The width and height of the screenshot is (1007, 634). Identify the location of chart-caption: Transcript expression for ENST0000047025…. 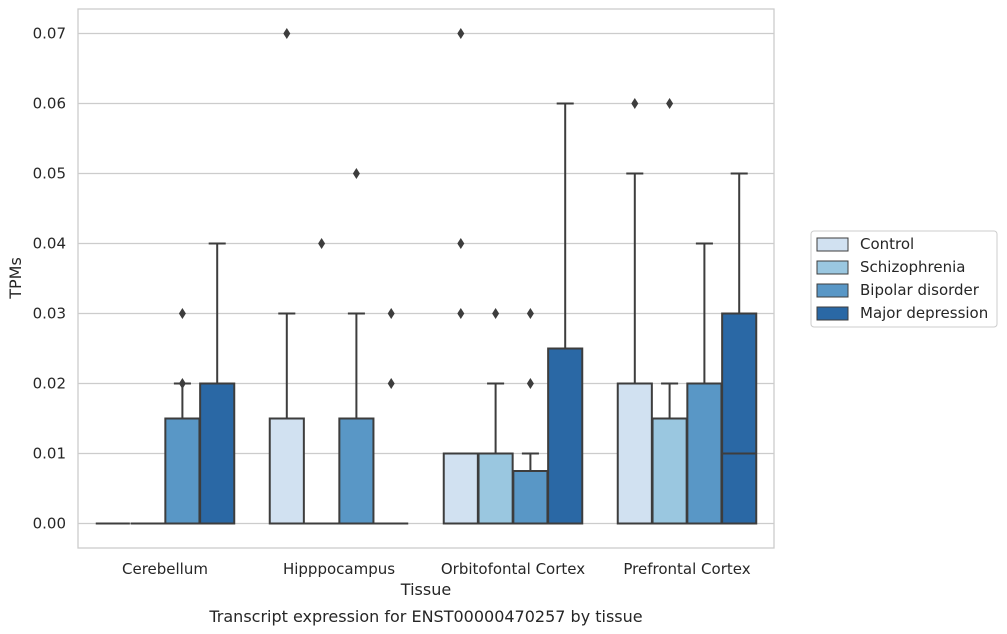
(425, 616).